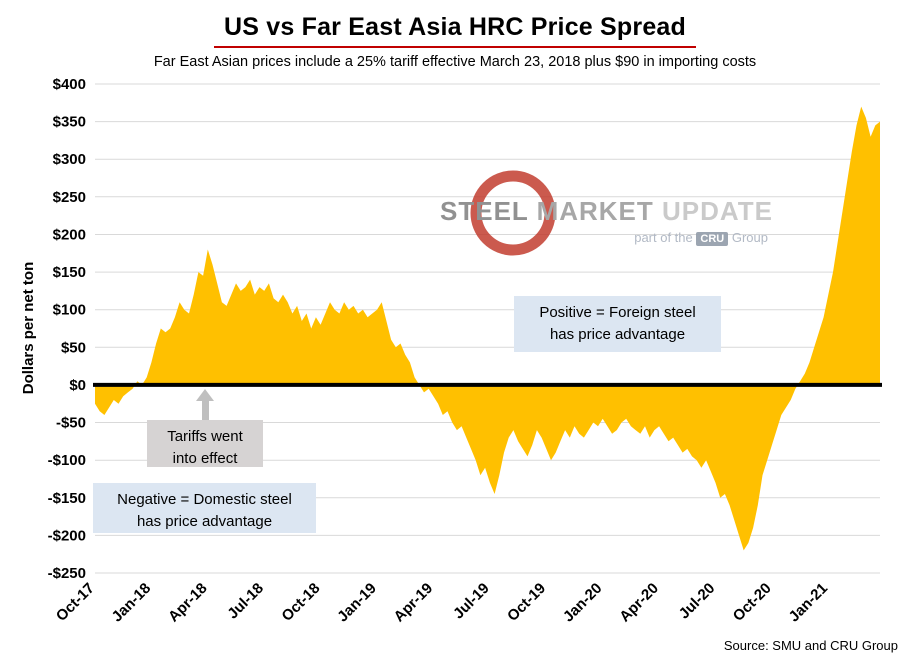 This screenshot has width=910, height=661. What do you see at coordinates (204, 521) in the screenshot?
I see `annotation-negative-line2: has price advantage` at bounding box center [204, 521].